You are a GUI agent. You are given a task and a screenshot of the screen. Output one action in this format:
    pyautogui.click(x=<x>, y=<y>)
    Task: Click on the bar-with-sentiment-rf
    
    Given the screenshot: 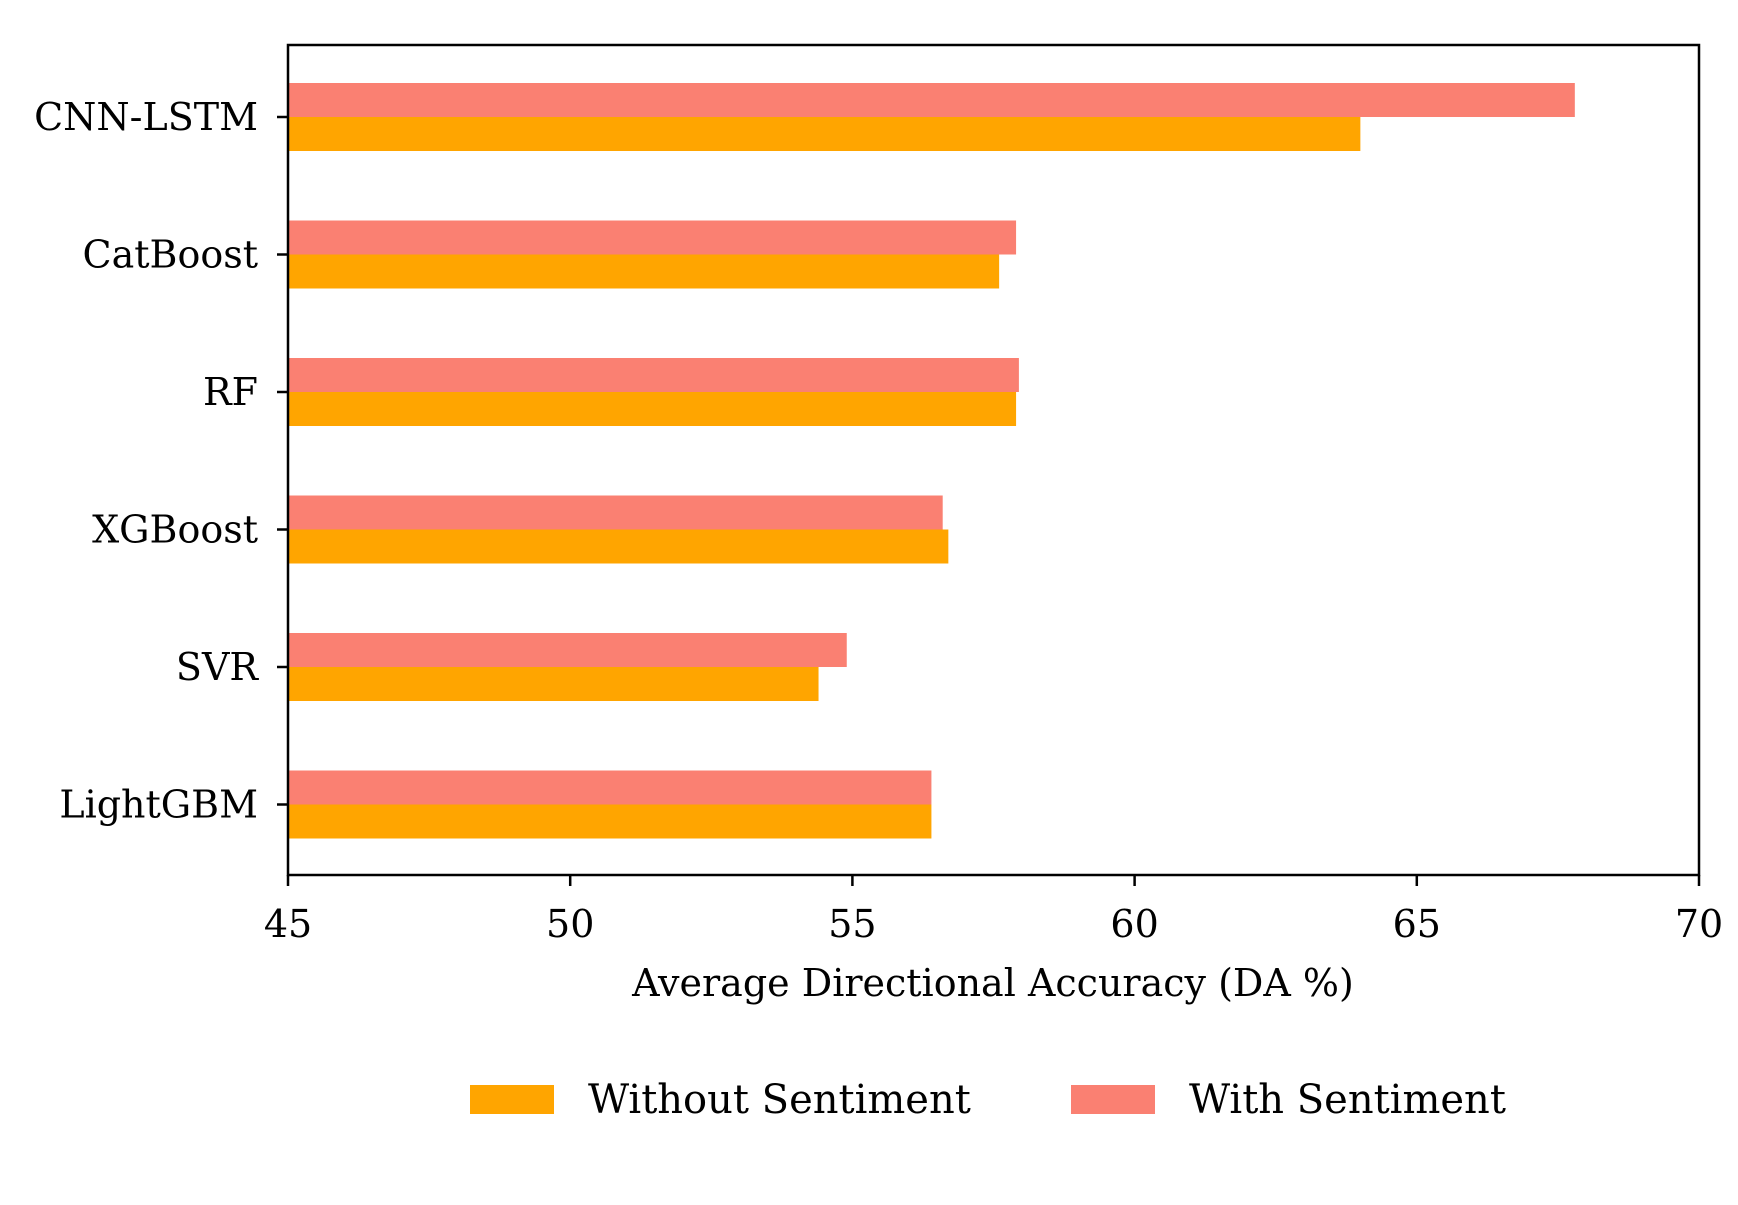 What is the action you would take?
    pyautogui.click(x=653, y=375)
    